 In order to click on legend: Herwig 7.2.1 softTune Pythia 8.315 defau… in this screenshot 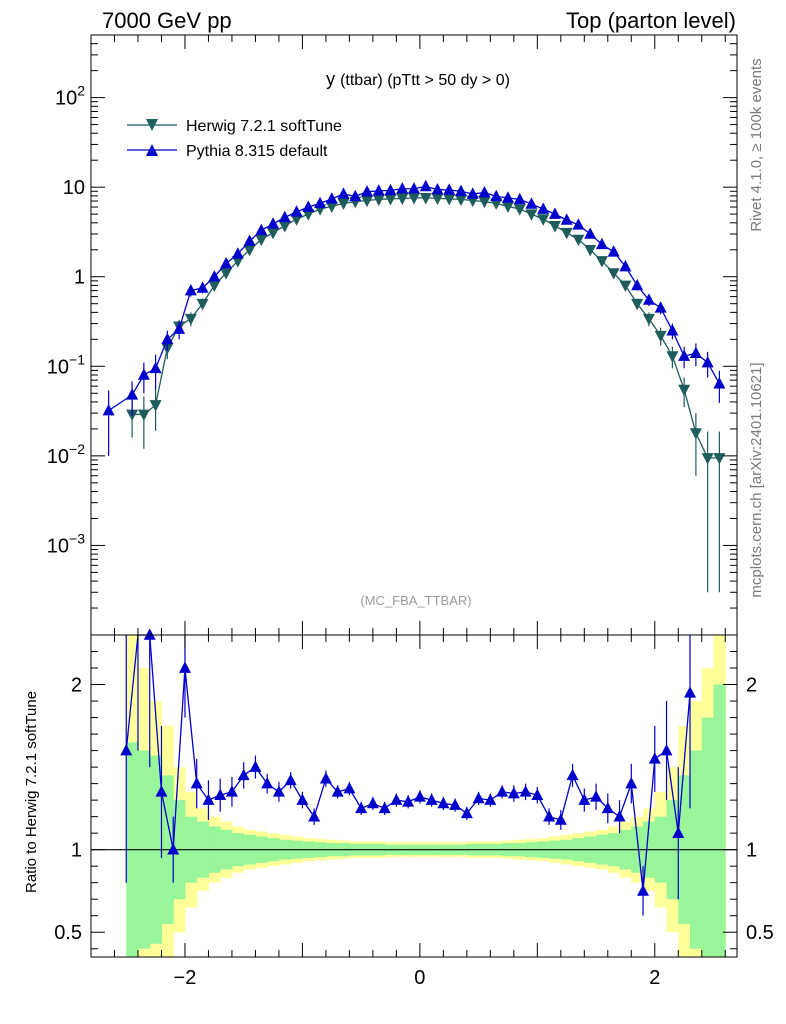, I will do `click(234, 139)`.